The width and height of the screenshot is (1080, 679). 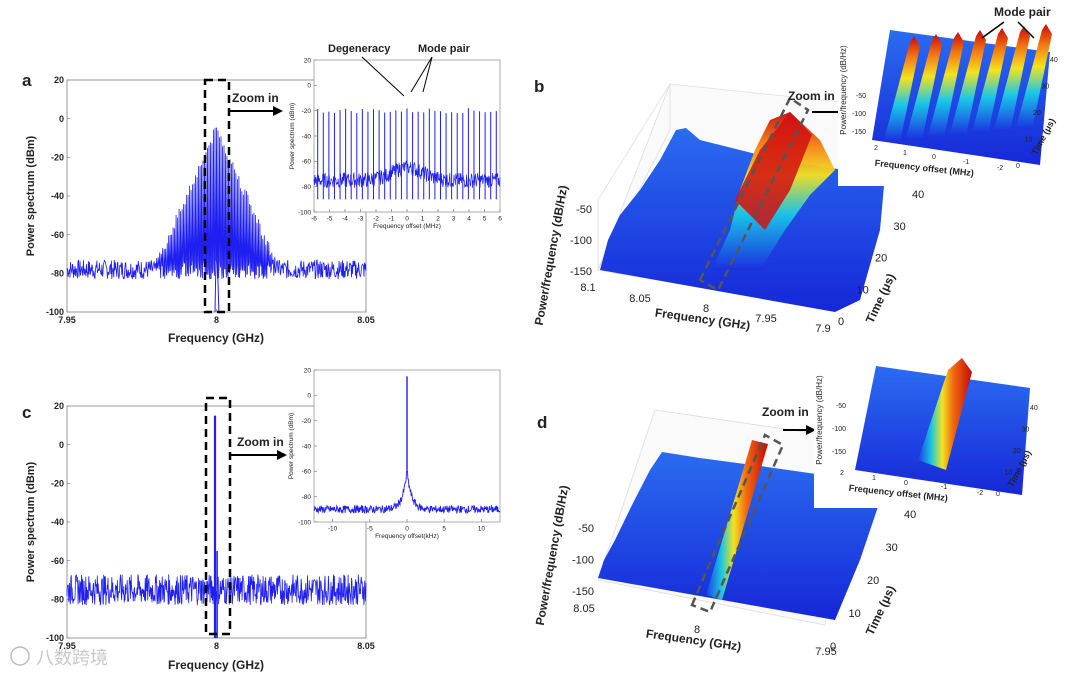 I want to click on inset-d-zlabel: Power/frequency (dB/Hz), so click(x=819, y=420).